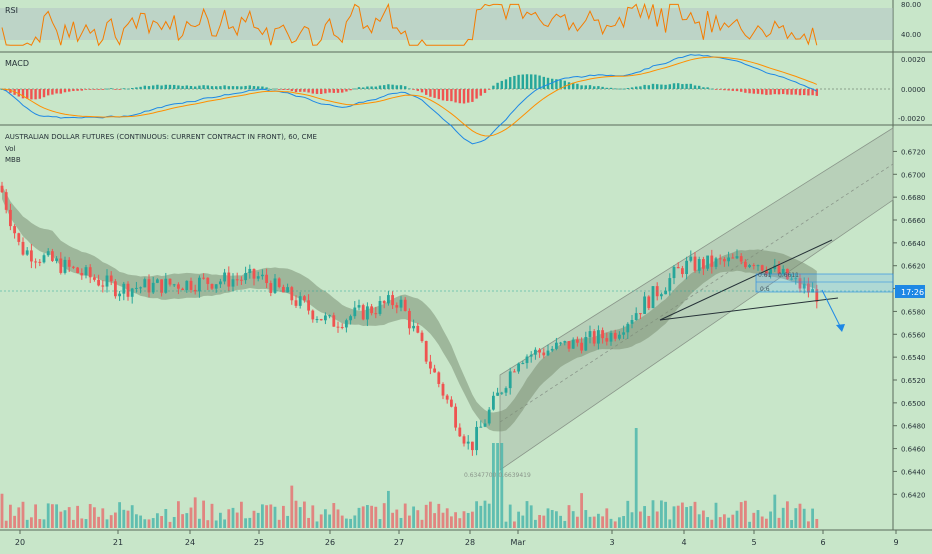  What do you see at coordinates (470, 542) in the screenshot?
I see `x-tick-label: 28` at bounding box center [470, 542].